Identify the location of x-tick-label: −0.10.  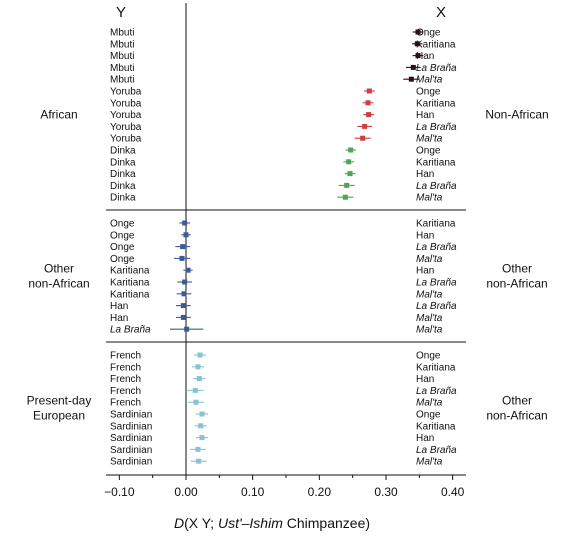
(119, 492).